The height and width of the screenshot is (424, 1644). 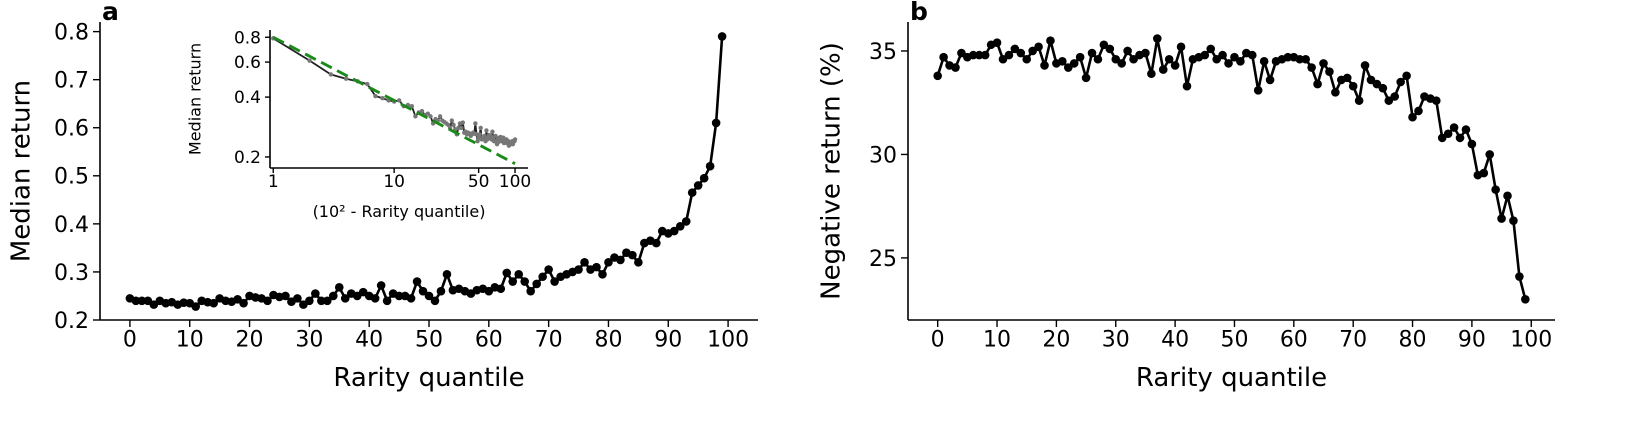 I want to click on series-line, so click(x=394, y=100).